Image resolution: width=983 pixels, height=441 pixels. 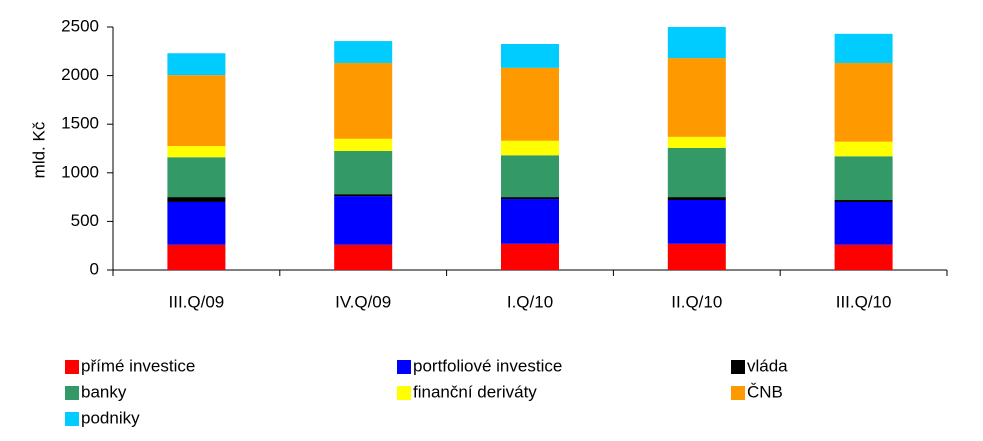 I want to click on legend-label: ČNB, so click(x=765, y=391).